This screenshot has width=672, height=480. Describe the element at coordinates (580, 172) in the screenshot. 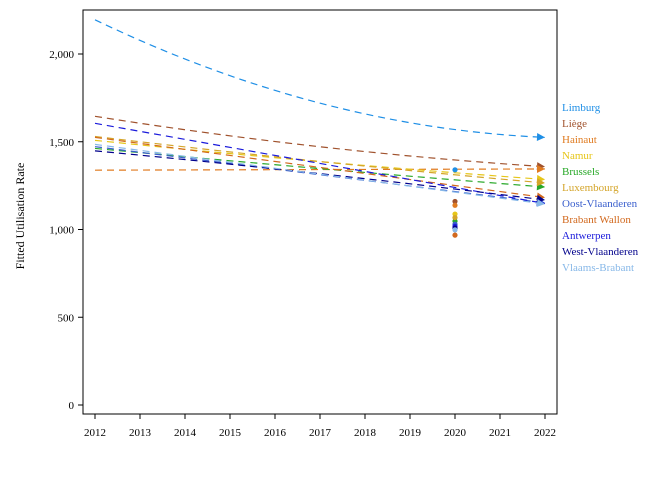

I see `legend-entry: Brussels` at that location.